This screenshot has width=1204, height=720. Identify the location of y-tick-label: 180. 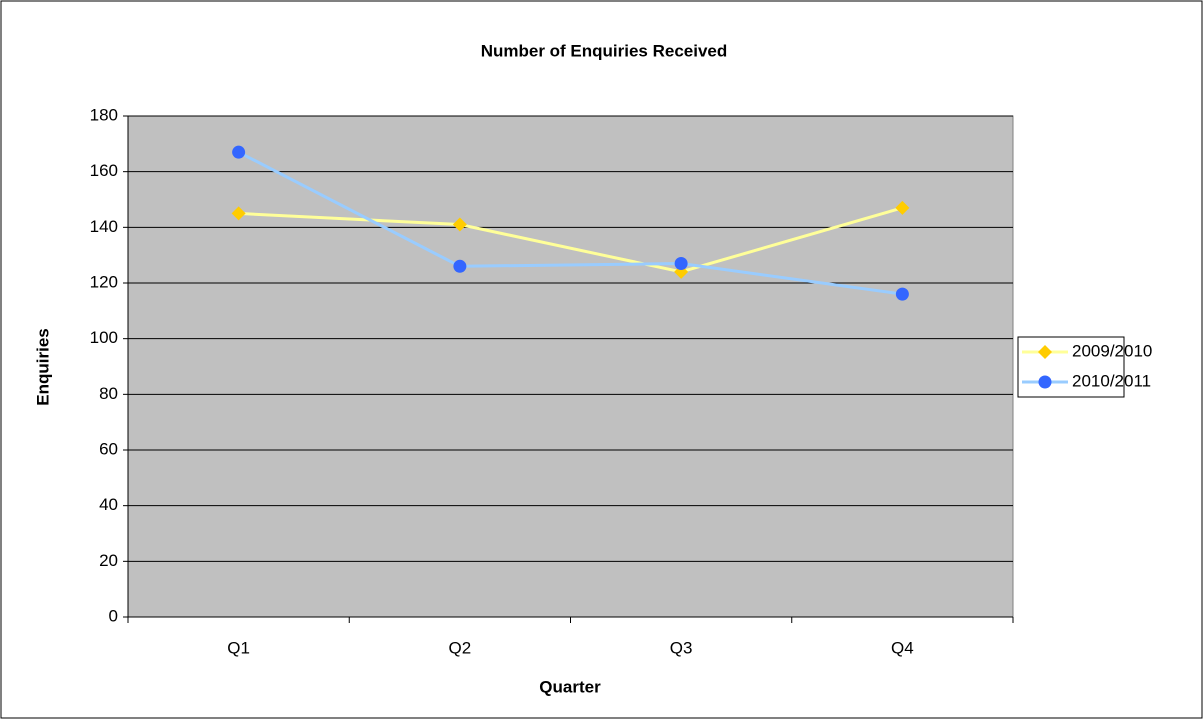
(104, 114).